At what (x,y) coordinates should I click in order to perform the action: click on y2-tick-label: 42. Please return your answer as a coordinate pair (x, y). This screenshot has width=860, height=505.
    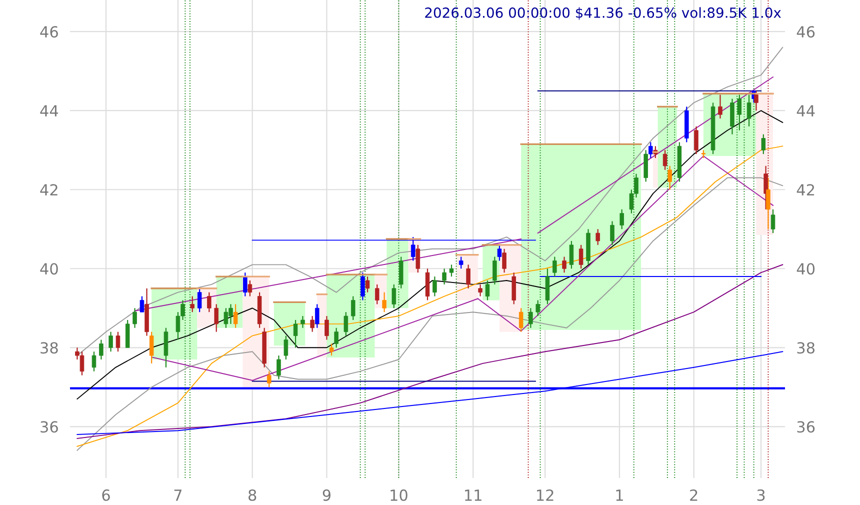
    Looking at the image, I should click on (805, 190).